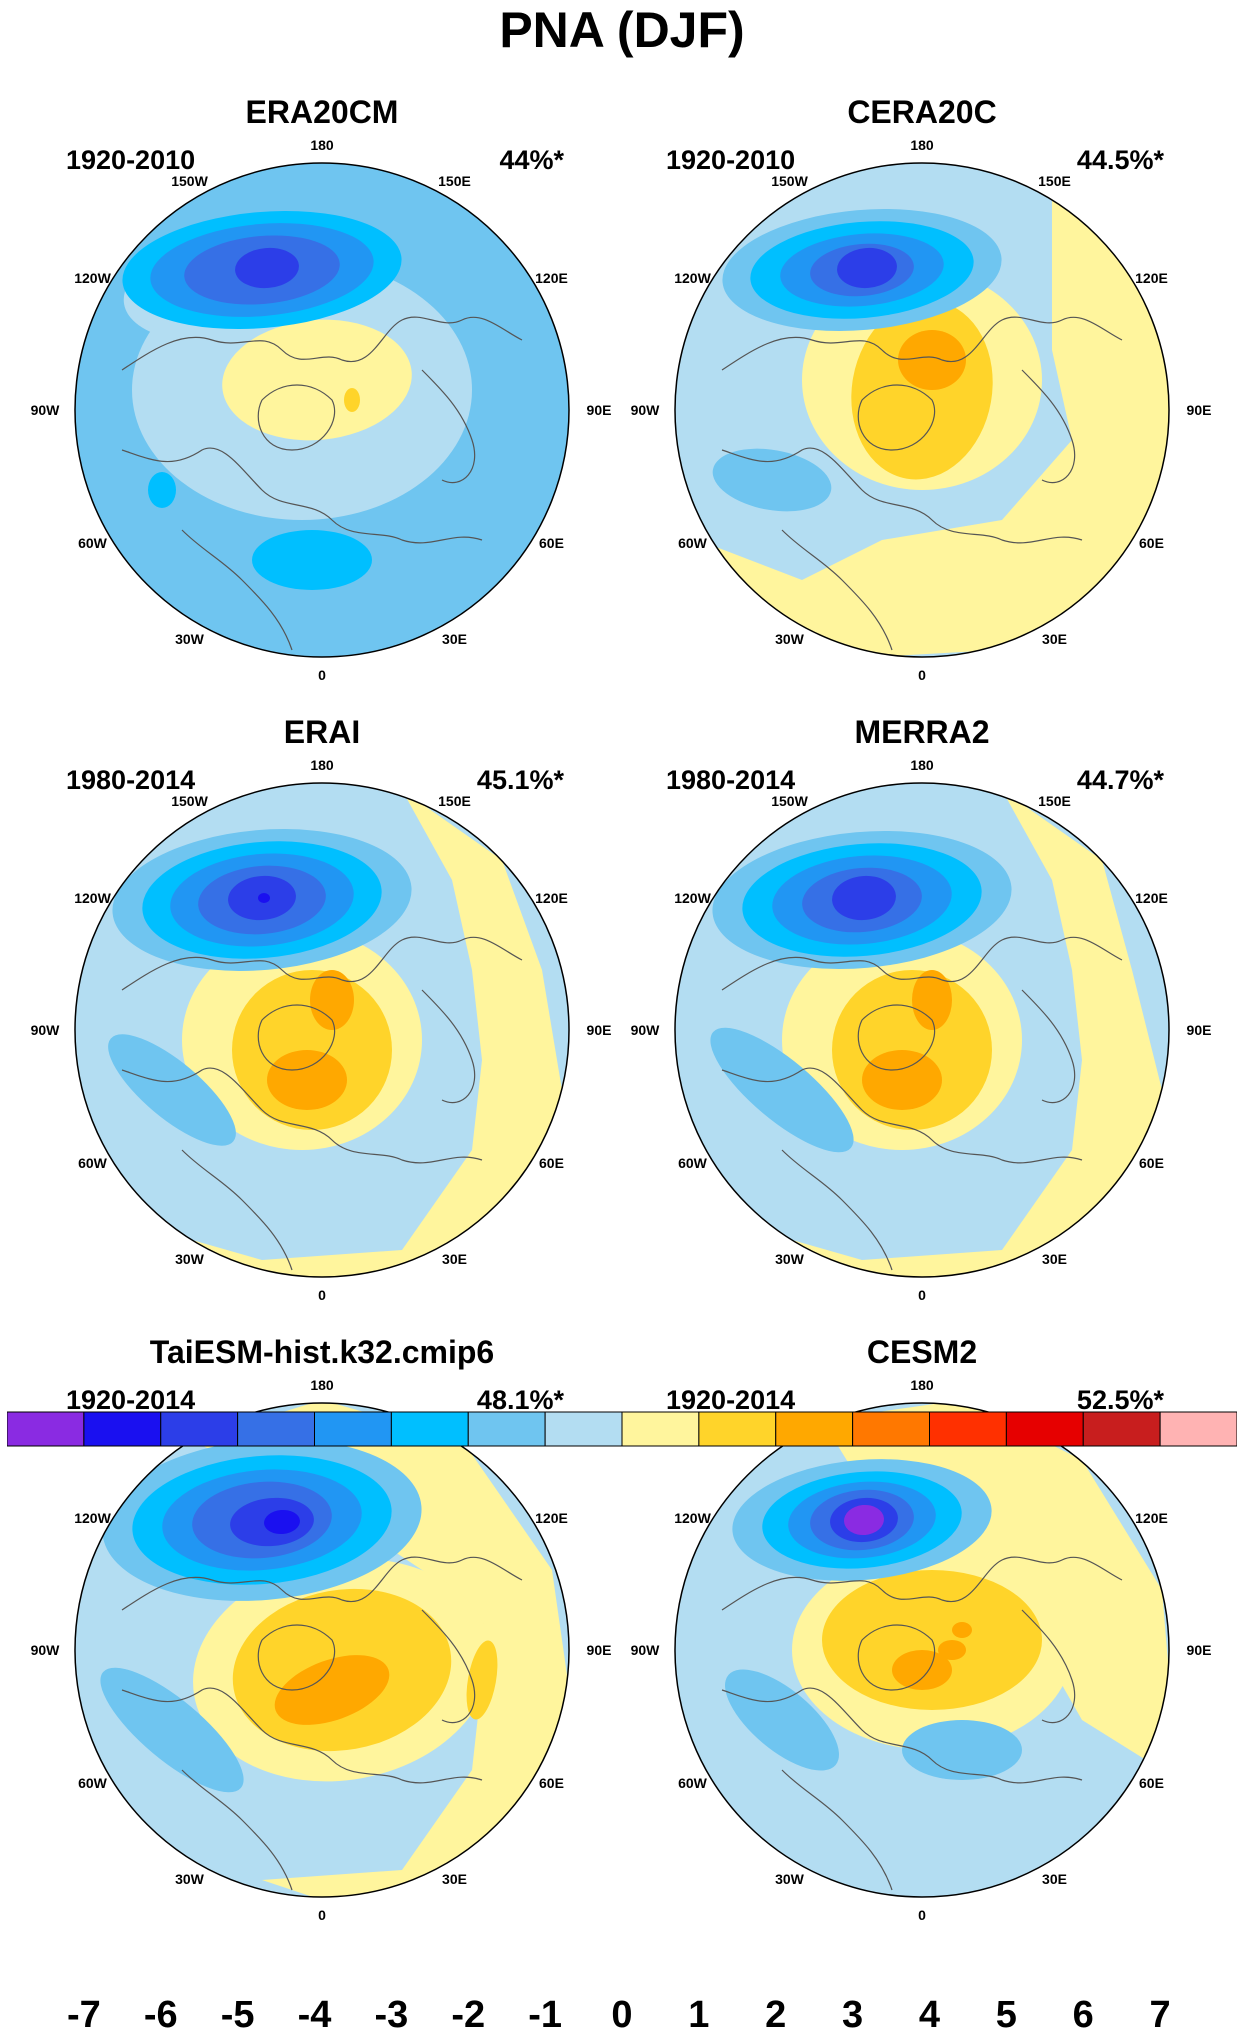 This screenshot has height=2041, width=1244. I want to click on colorbar-label: 7, so click(1160, 2015).